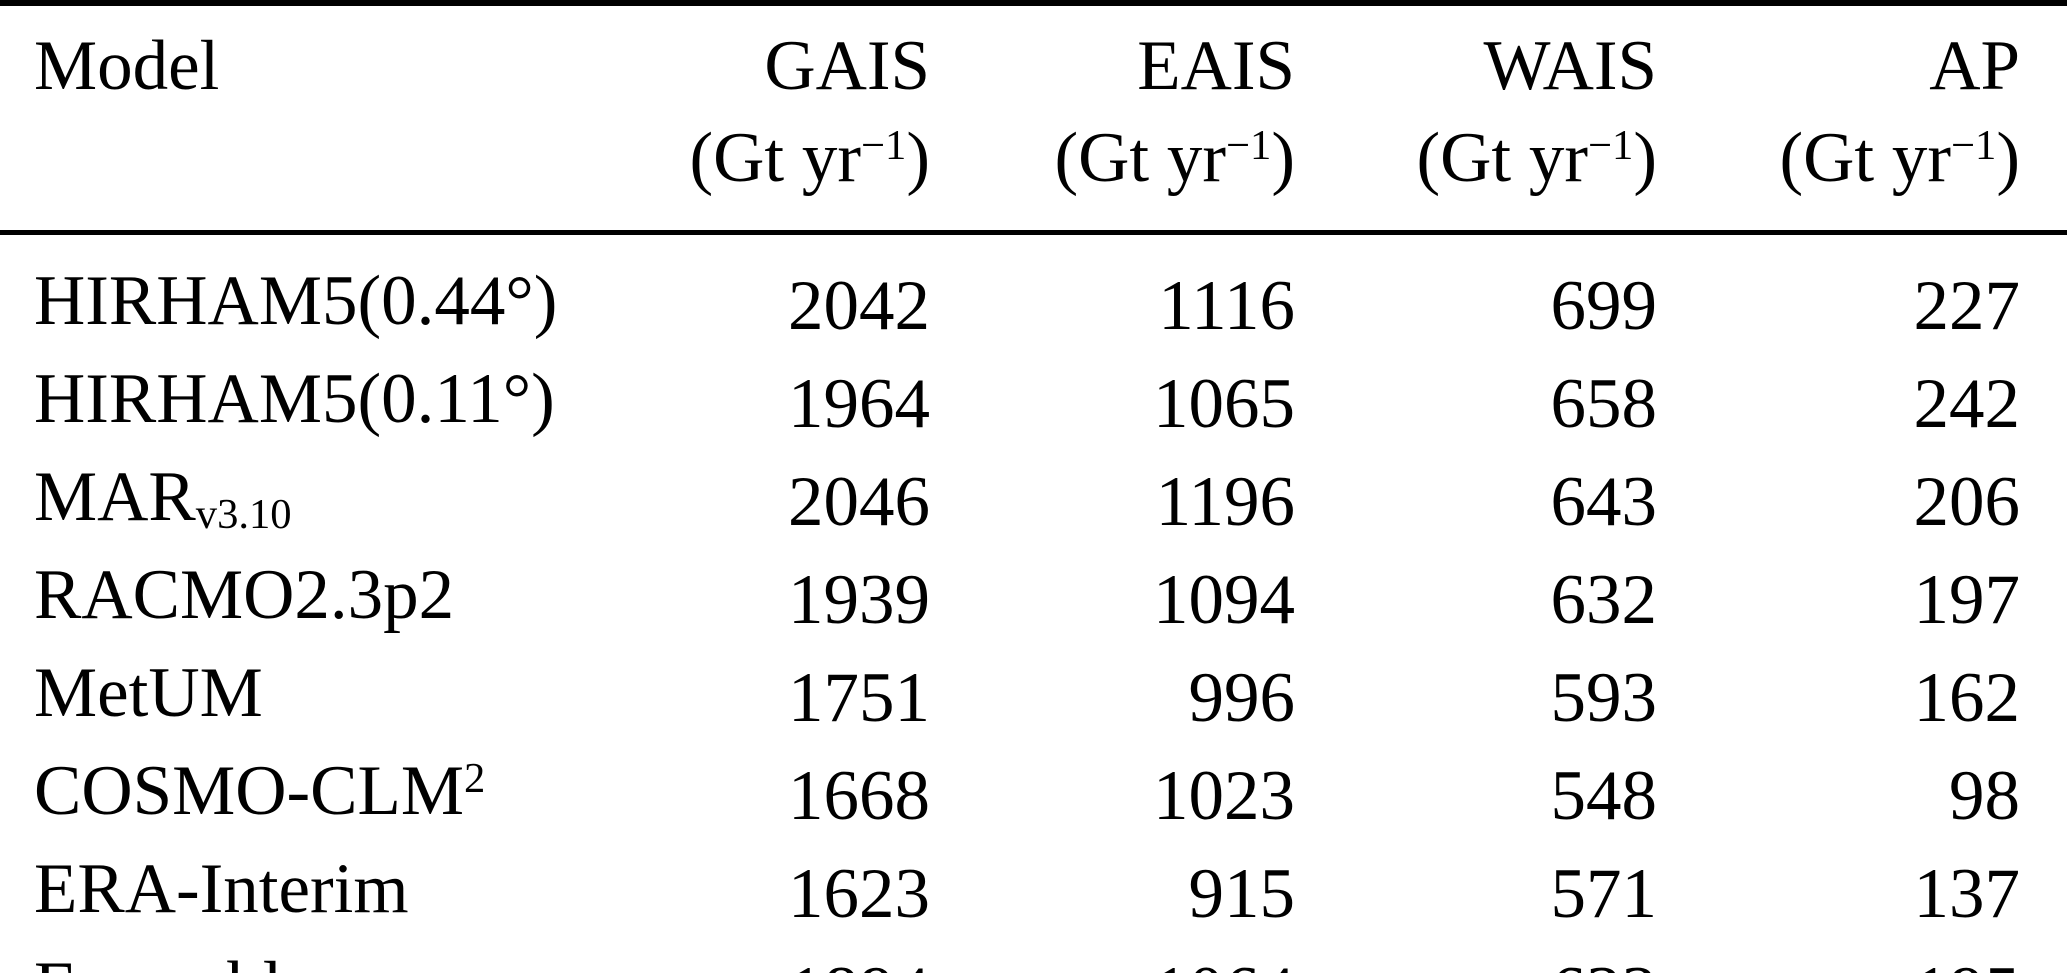 This screenshot has height=973, width=2067. I want to click on wais-value-cell: 593, so click(1604, 698).